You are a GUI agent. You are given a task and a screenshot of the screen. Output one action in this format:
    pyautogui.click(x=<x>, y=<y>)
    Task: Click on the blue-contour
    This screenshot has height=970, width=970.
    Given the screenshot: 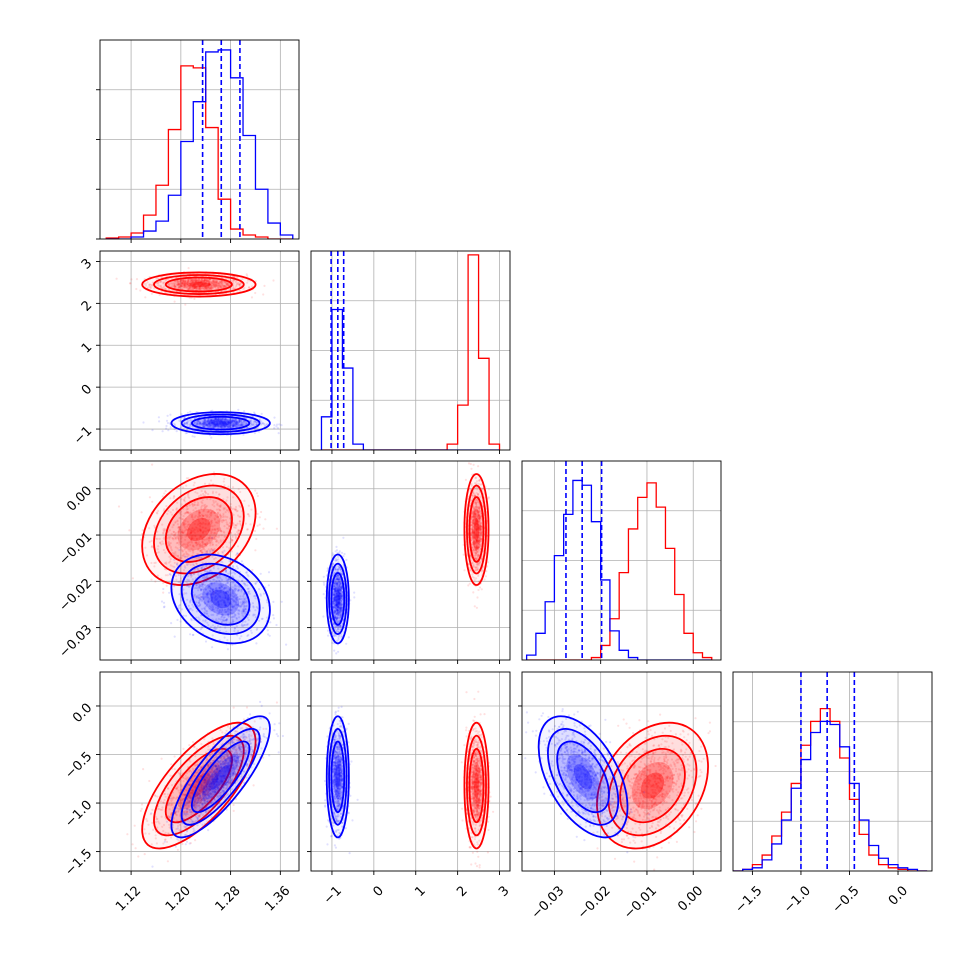 What is the action you would take?
    pyautogui.click(x=220, y=599)
    